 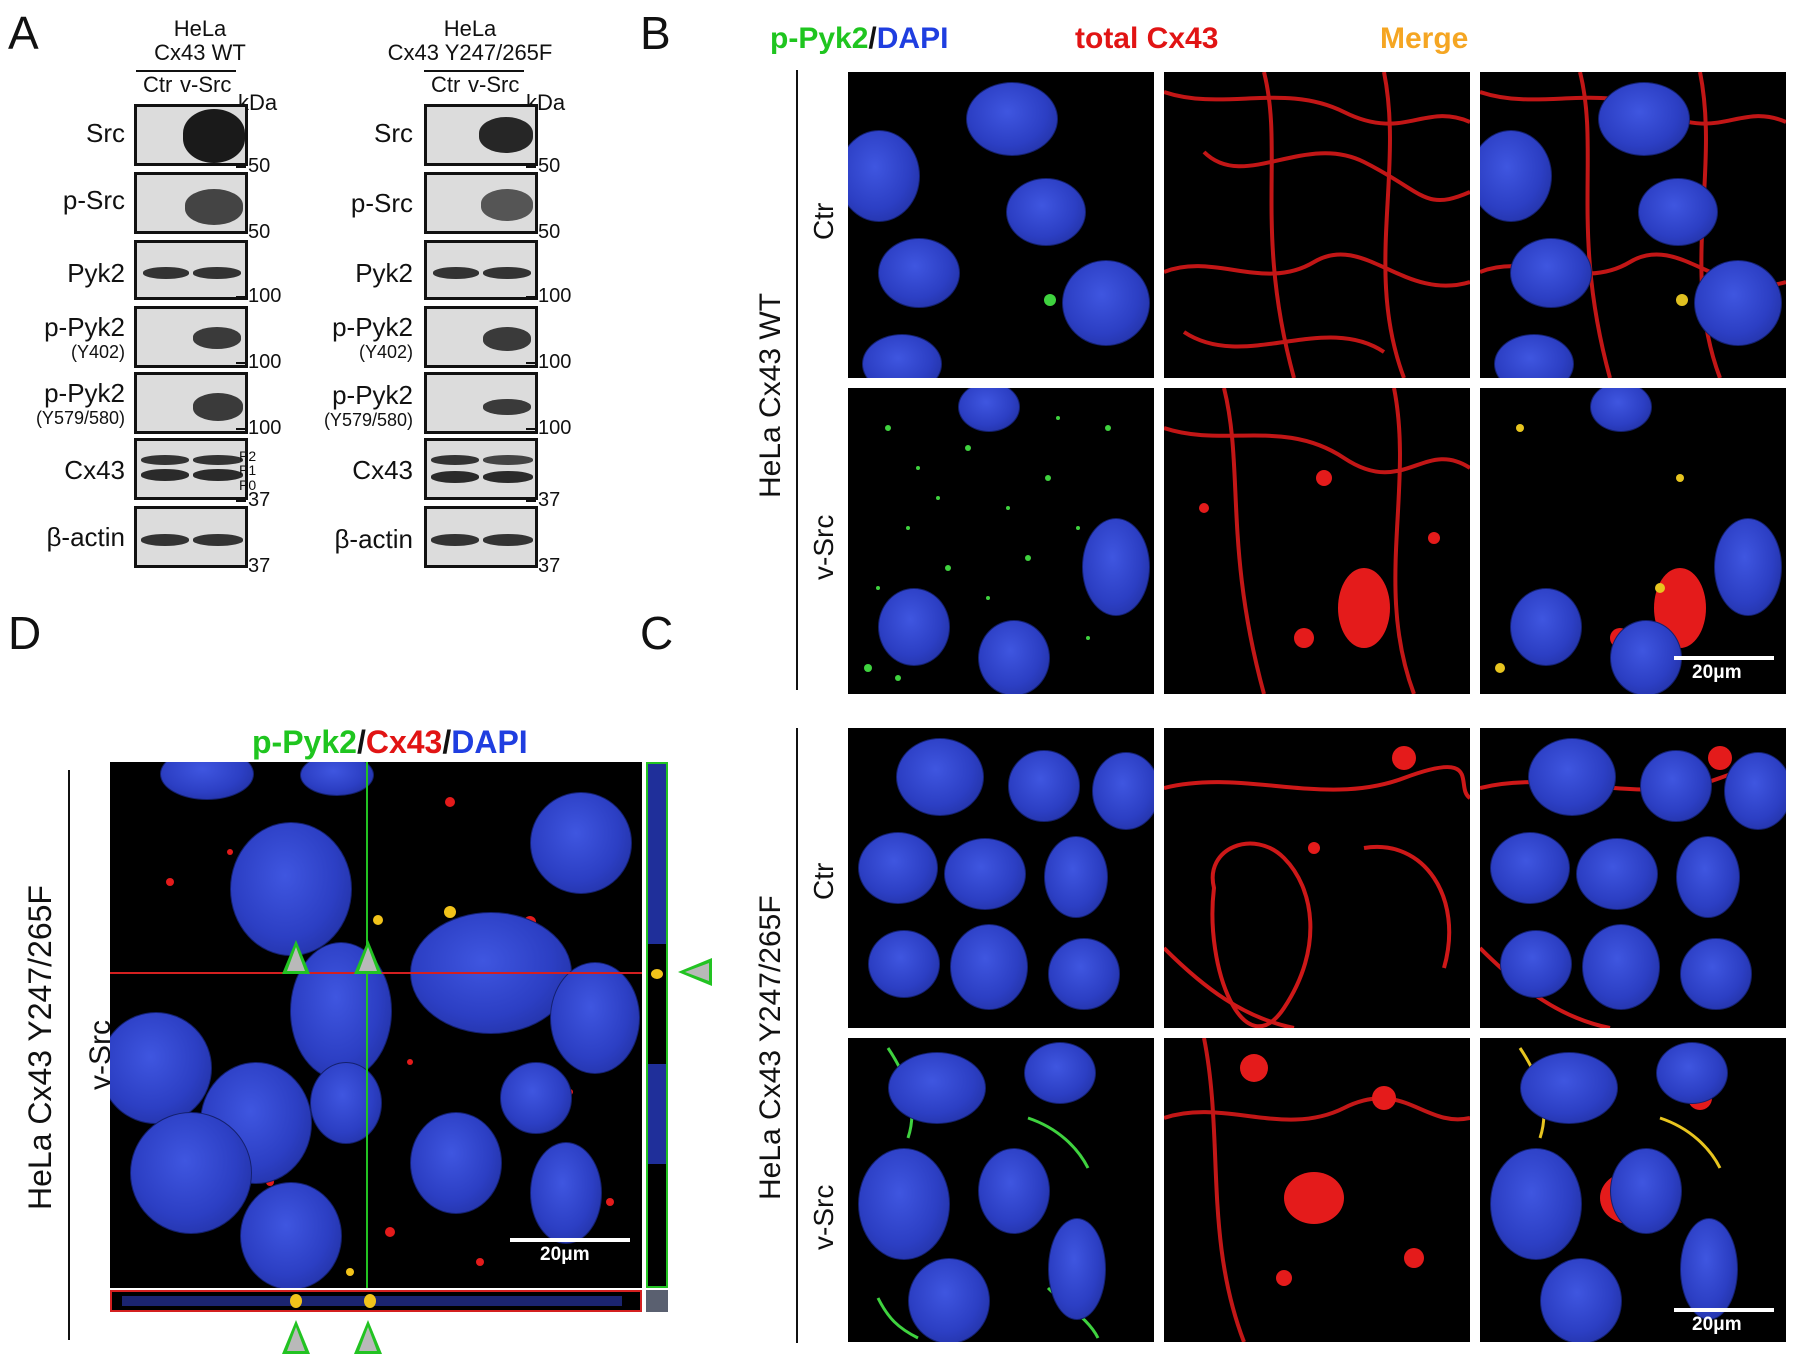 What do you see at coordinates (549, 232) in the screenshot?
I see `mut-mw-psrc: 50` at bounding box center [549, 232].